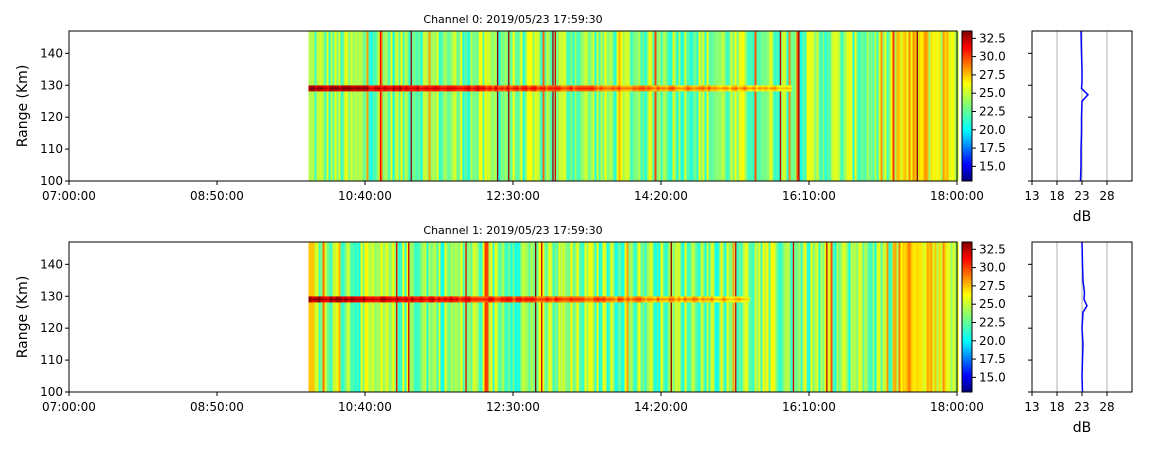 The height and width of the screenshot is (450, 1150). I want to click on x-tick-label: 08:50:00, so click(217, 407).